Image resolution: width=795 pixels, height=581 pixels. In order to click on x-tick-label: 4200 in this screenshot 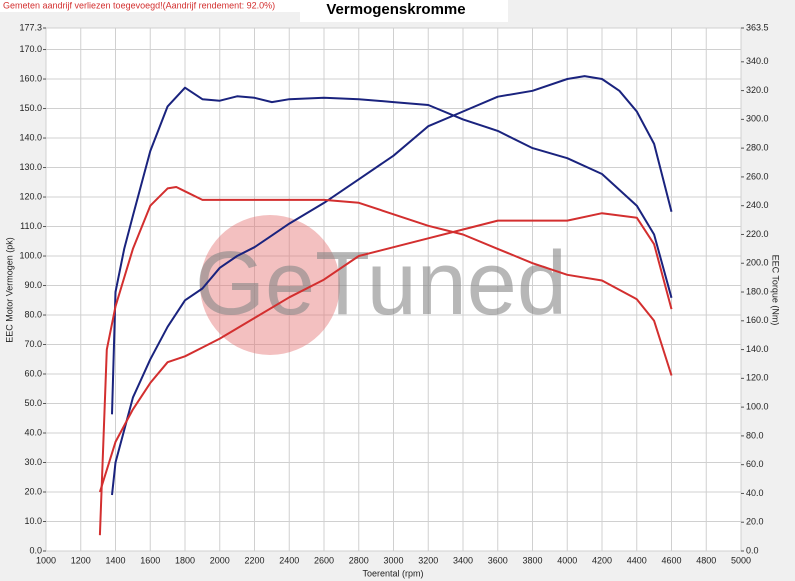, I will do `click(602, 560)`.